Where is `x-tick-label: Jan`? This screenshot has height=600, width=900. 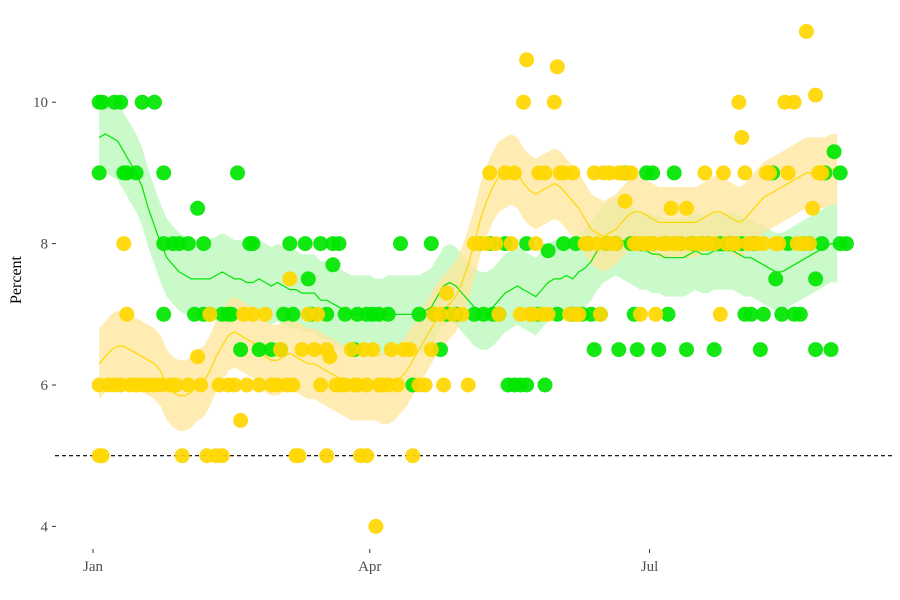 x-tick-label: Jan is located at coordinates (93, 567).